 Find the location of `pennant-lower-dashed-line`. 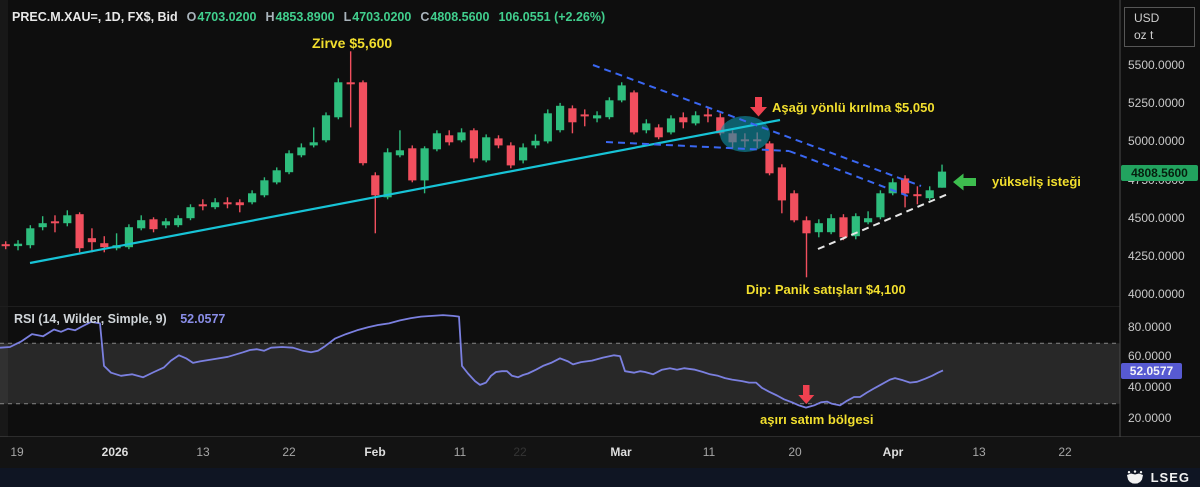

pennant-lower-dashed-line is located at coordinates (697, 146).